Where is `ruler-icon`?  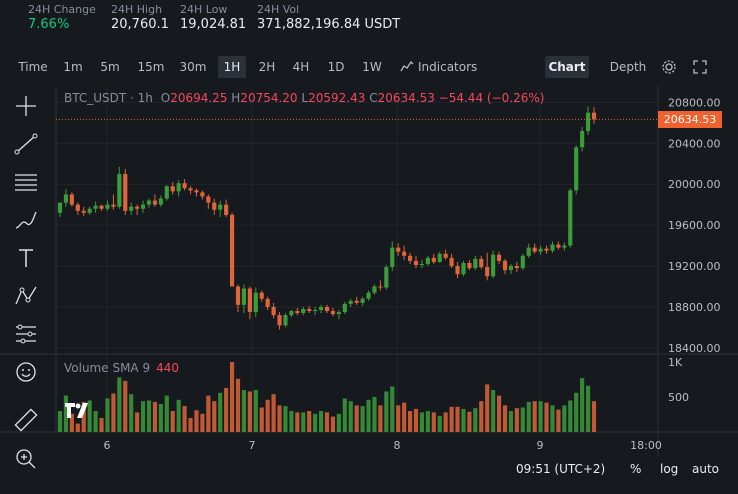 ruler-icon is located at coordinates (26, 420).